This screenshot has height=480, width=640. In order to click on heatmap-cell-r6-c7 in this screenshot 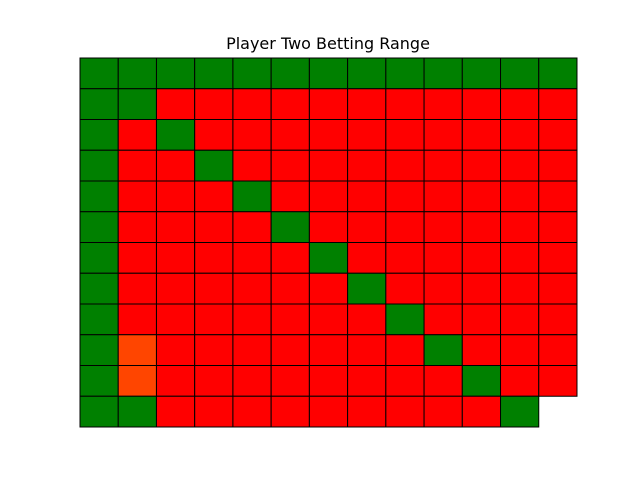, I will do `click(367, 258)`.